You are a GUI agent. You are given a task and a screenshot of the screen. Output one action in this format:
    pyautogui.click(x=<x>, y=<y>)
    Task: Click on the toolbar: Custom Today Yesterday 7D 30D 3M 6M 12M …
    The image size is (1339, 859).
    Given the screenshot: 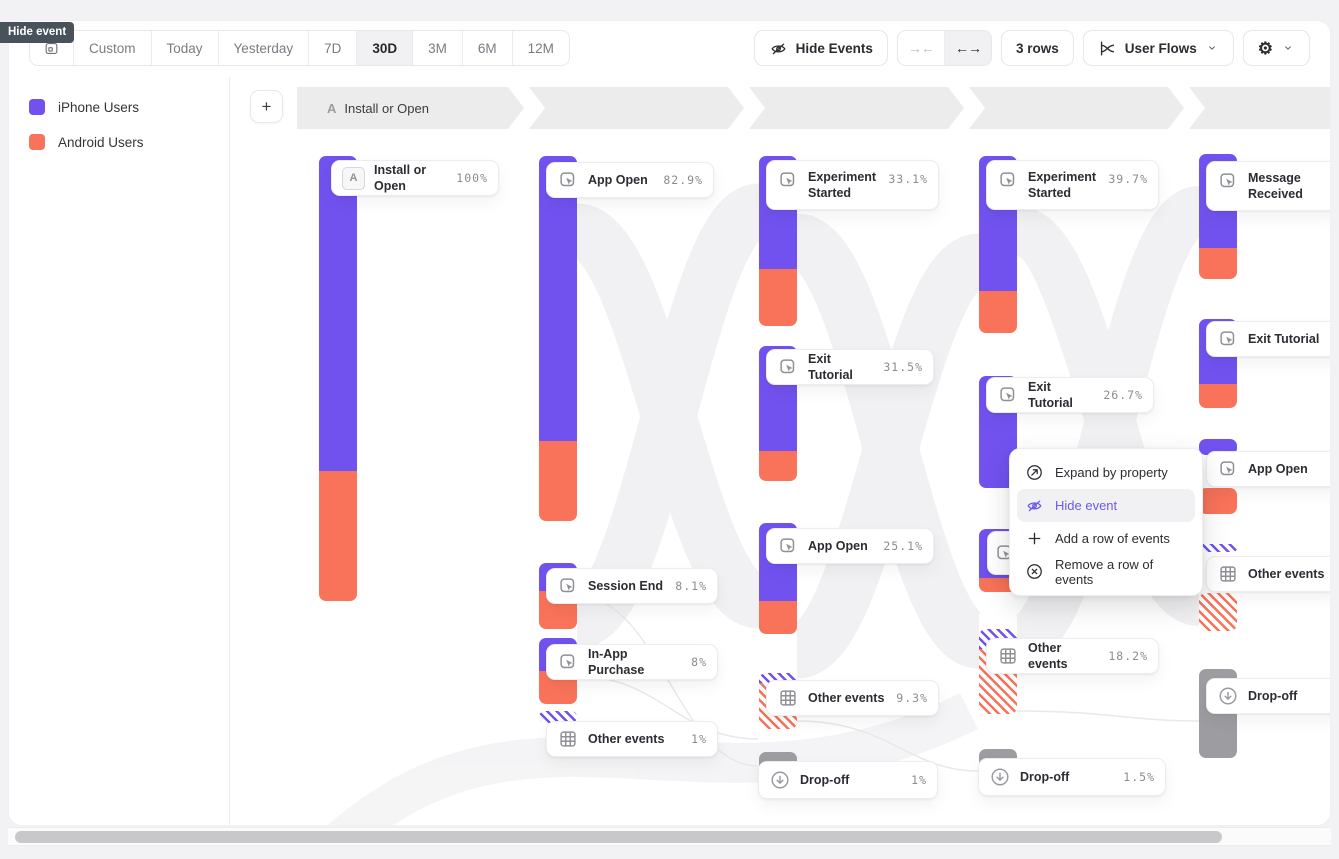 What is the action you would take?
    pyautogui.click(x=669, y=49)
    